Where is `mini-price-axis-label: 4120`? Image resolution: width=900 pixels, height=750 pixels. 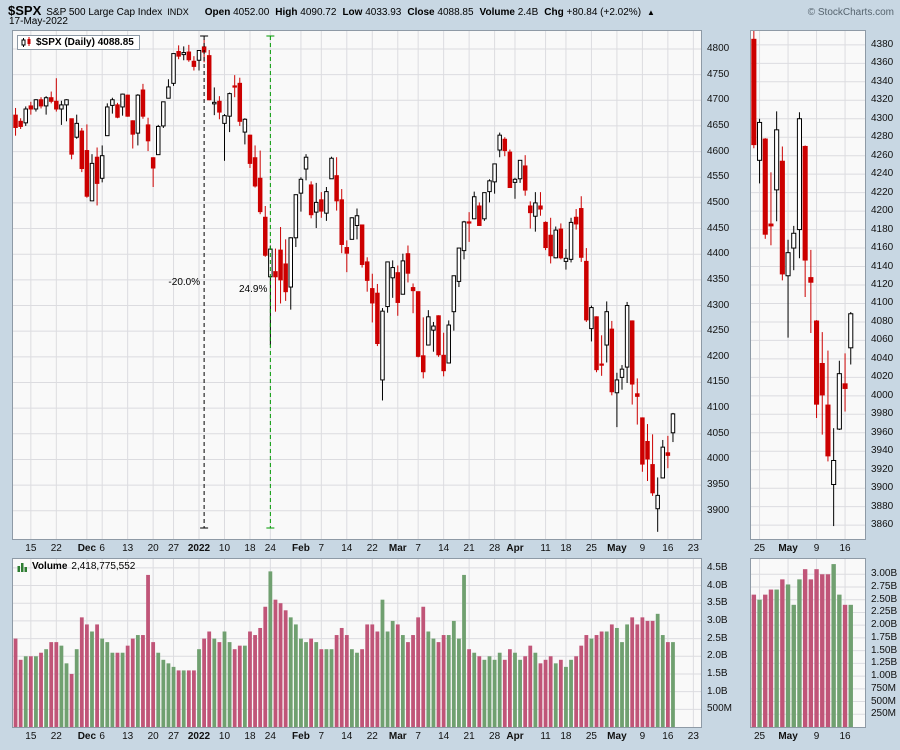 mini-price-axis-label: 4120 is located at coordinates (882, 284).